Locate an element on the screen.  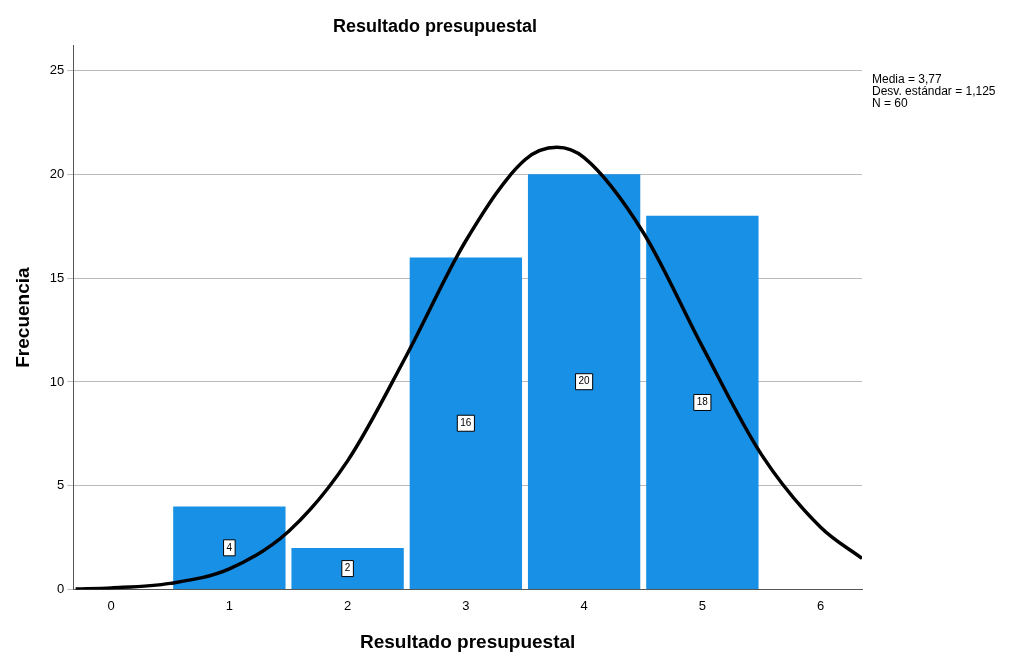
data-label: 18 is located at coordinates (702, 402).